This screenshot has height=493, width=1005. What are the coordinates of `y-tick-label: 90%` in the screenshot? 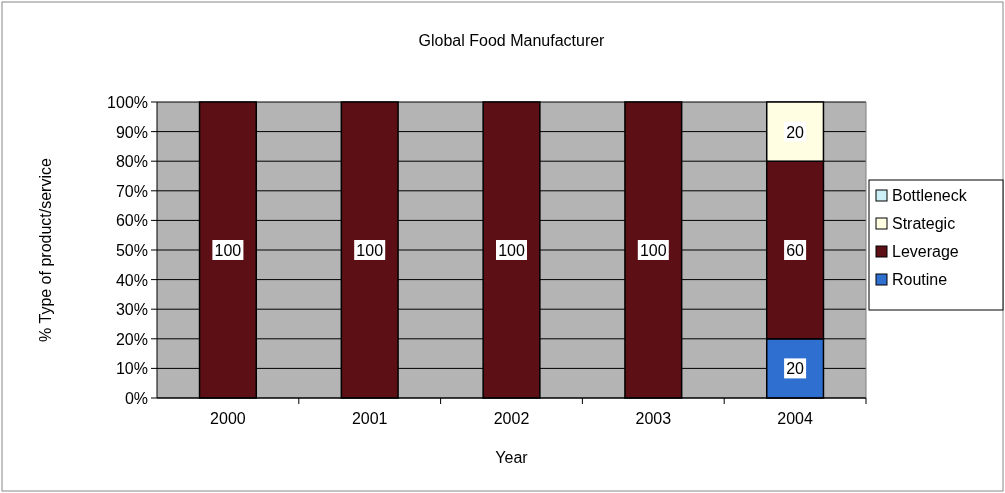 It's located at (131, 132).